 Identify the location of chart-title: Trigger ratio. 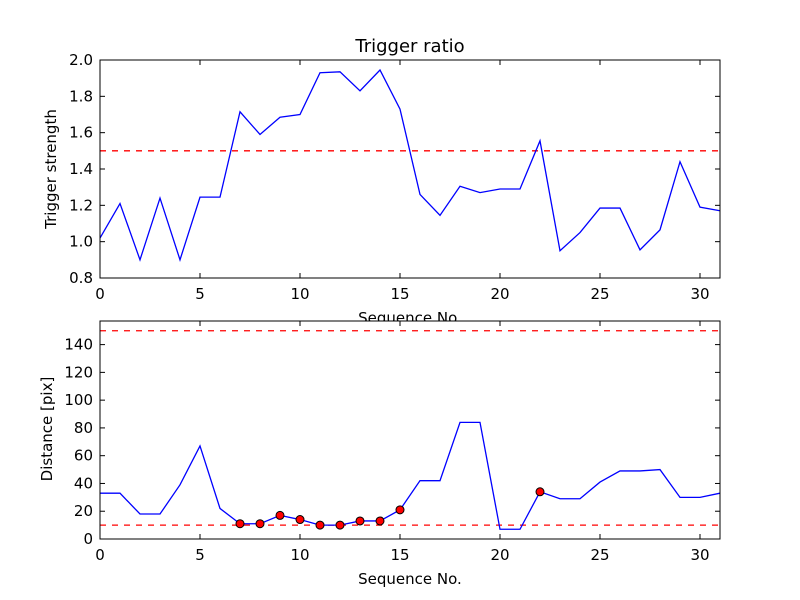
(409, 46).